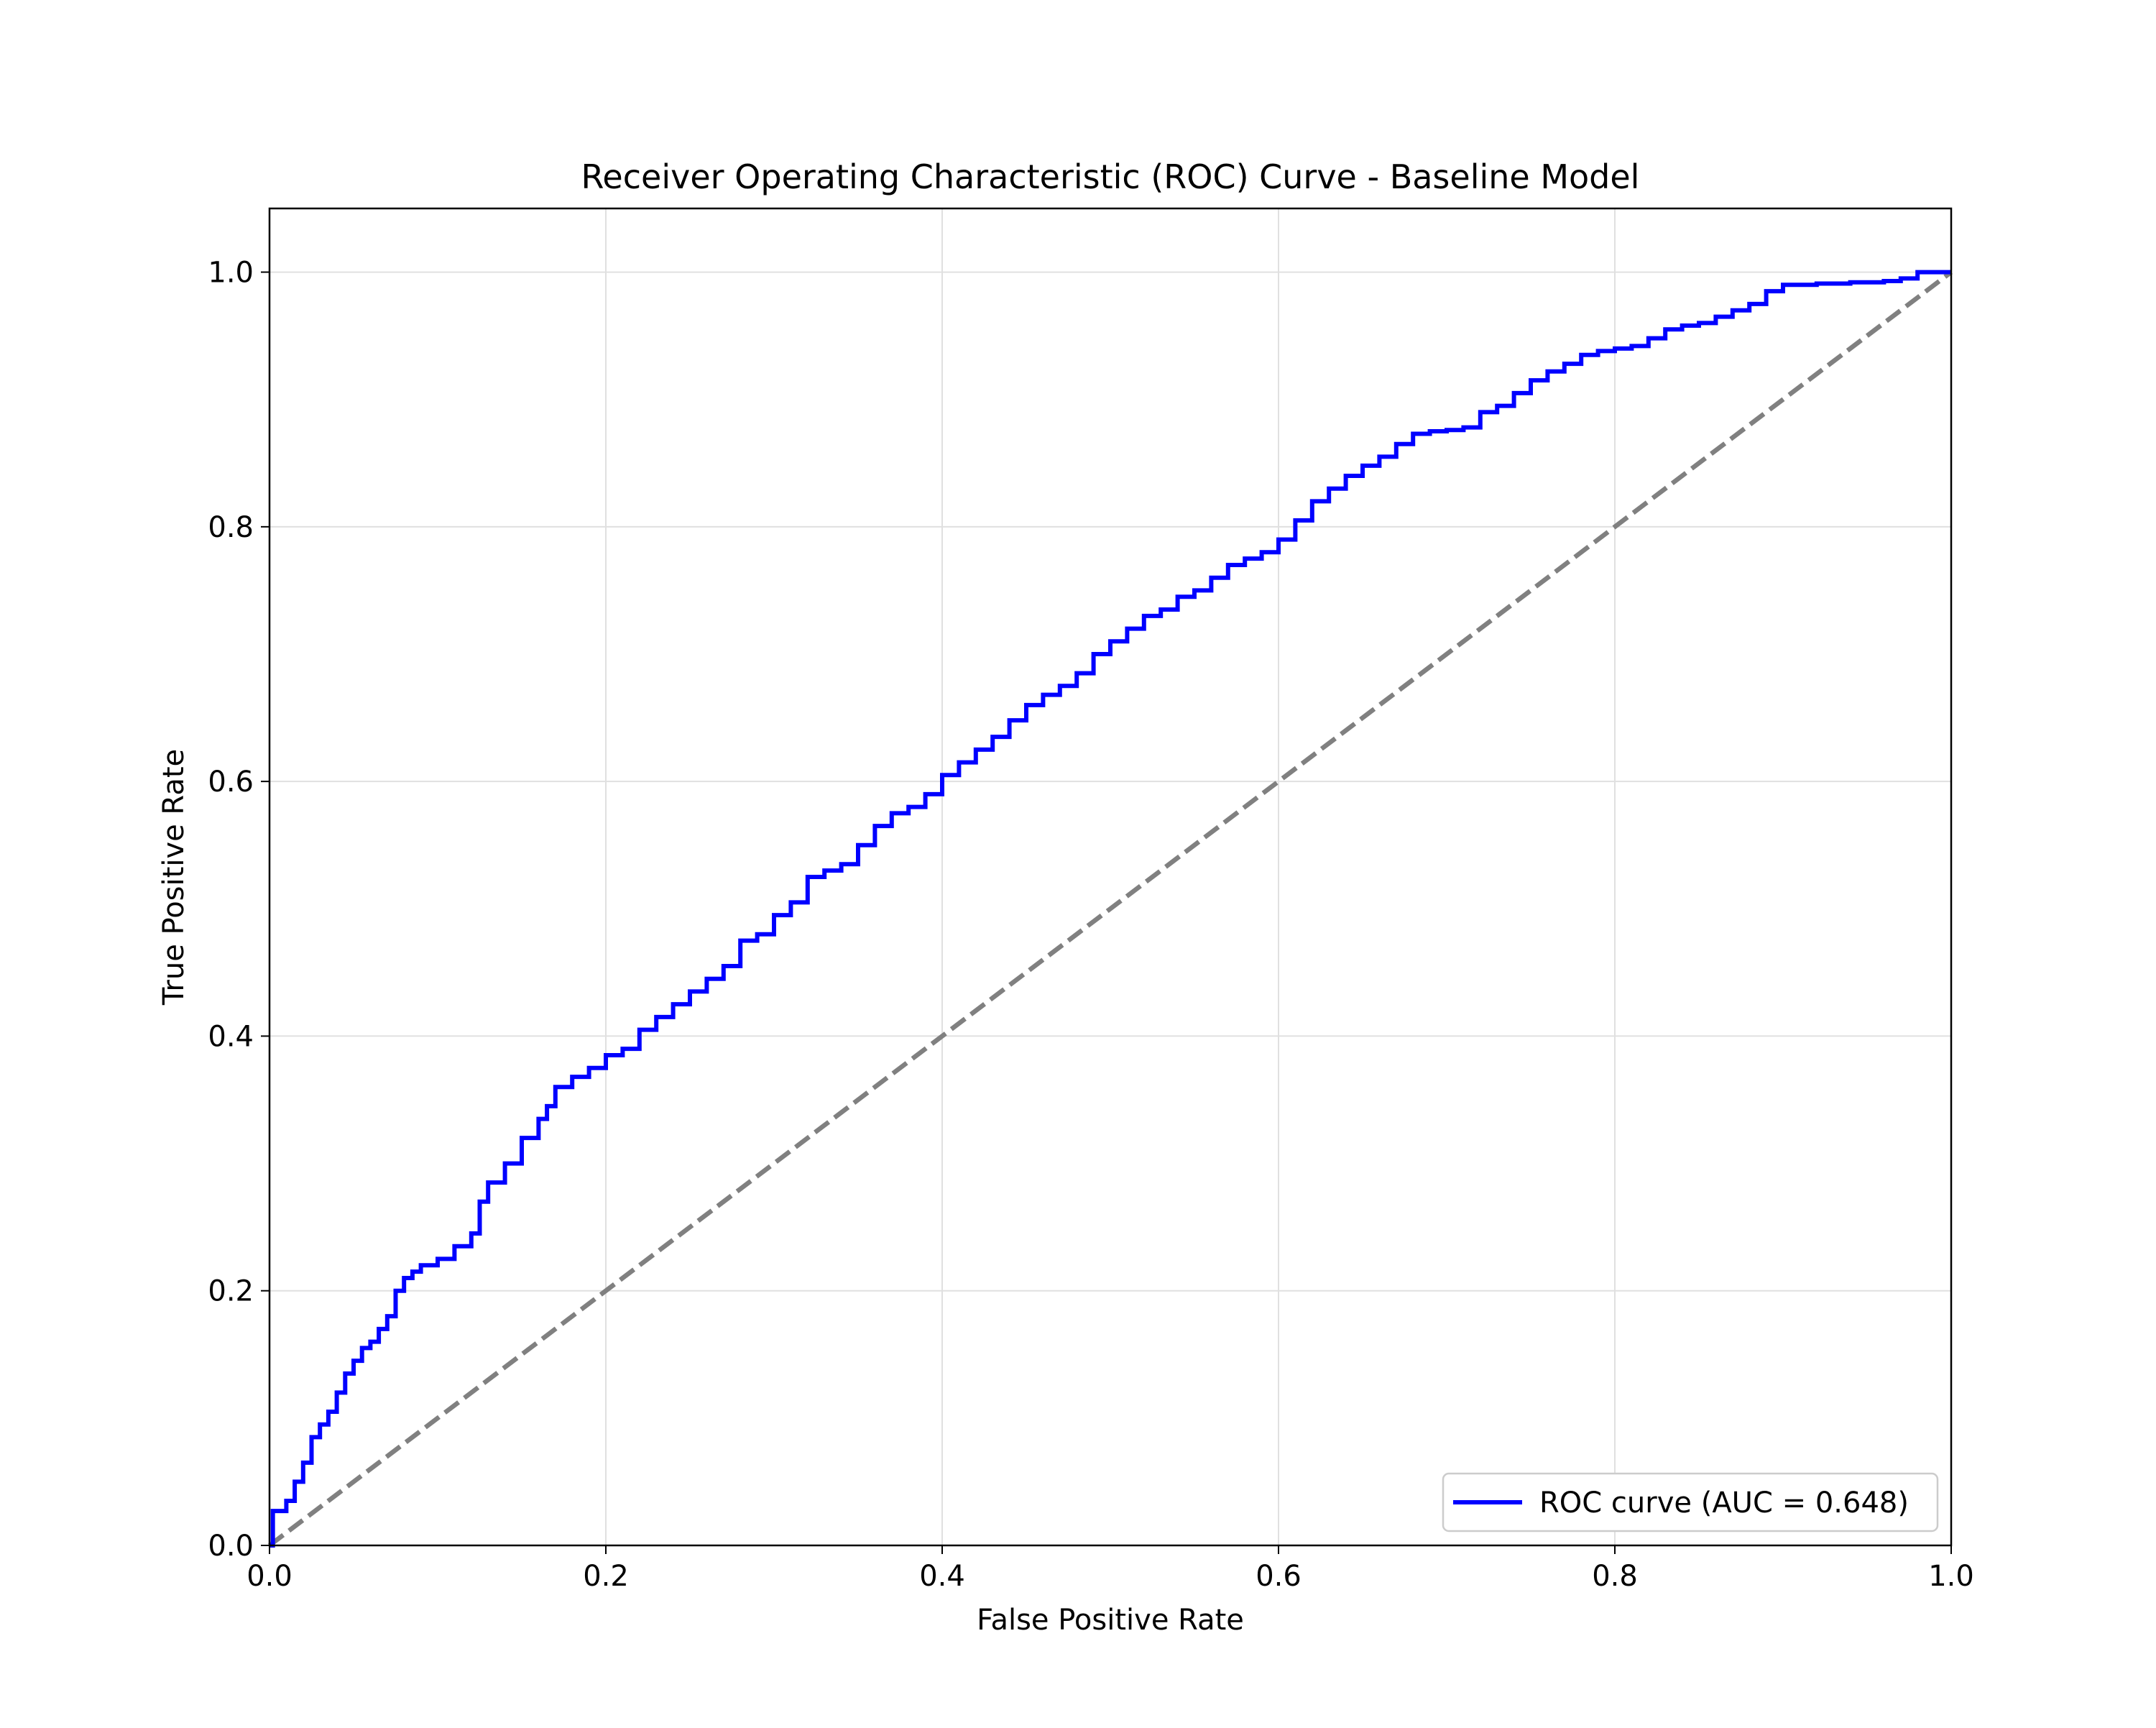  Describe the element at coordinates (942, 1577) in the screenshot. I see `x-tick-label: 0.4` at that location.